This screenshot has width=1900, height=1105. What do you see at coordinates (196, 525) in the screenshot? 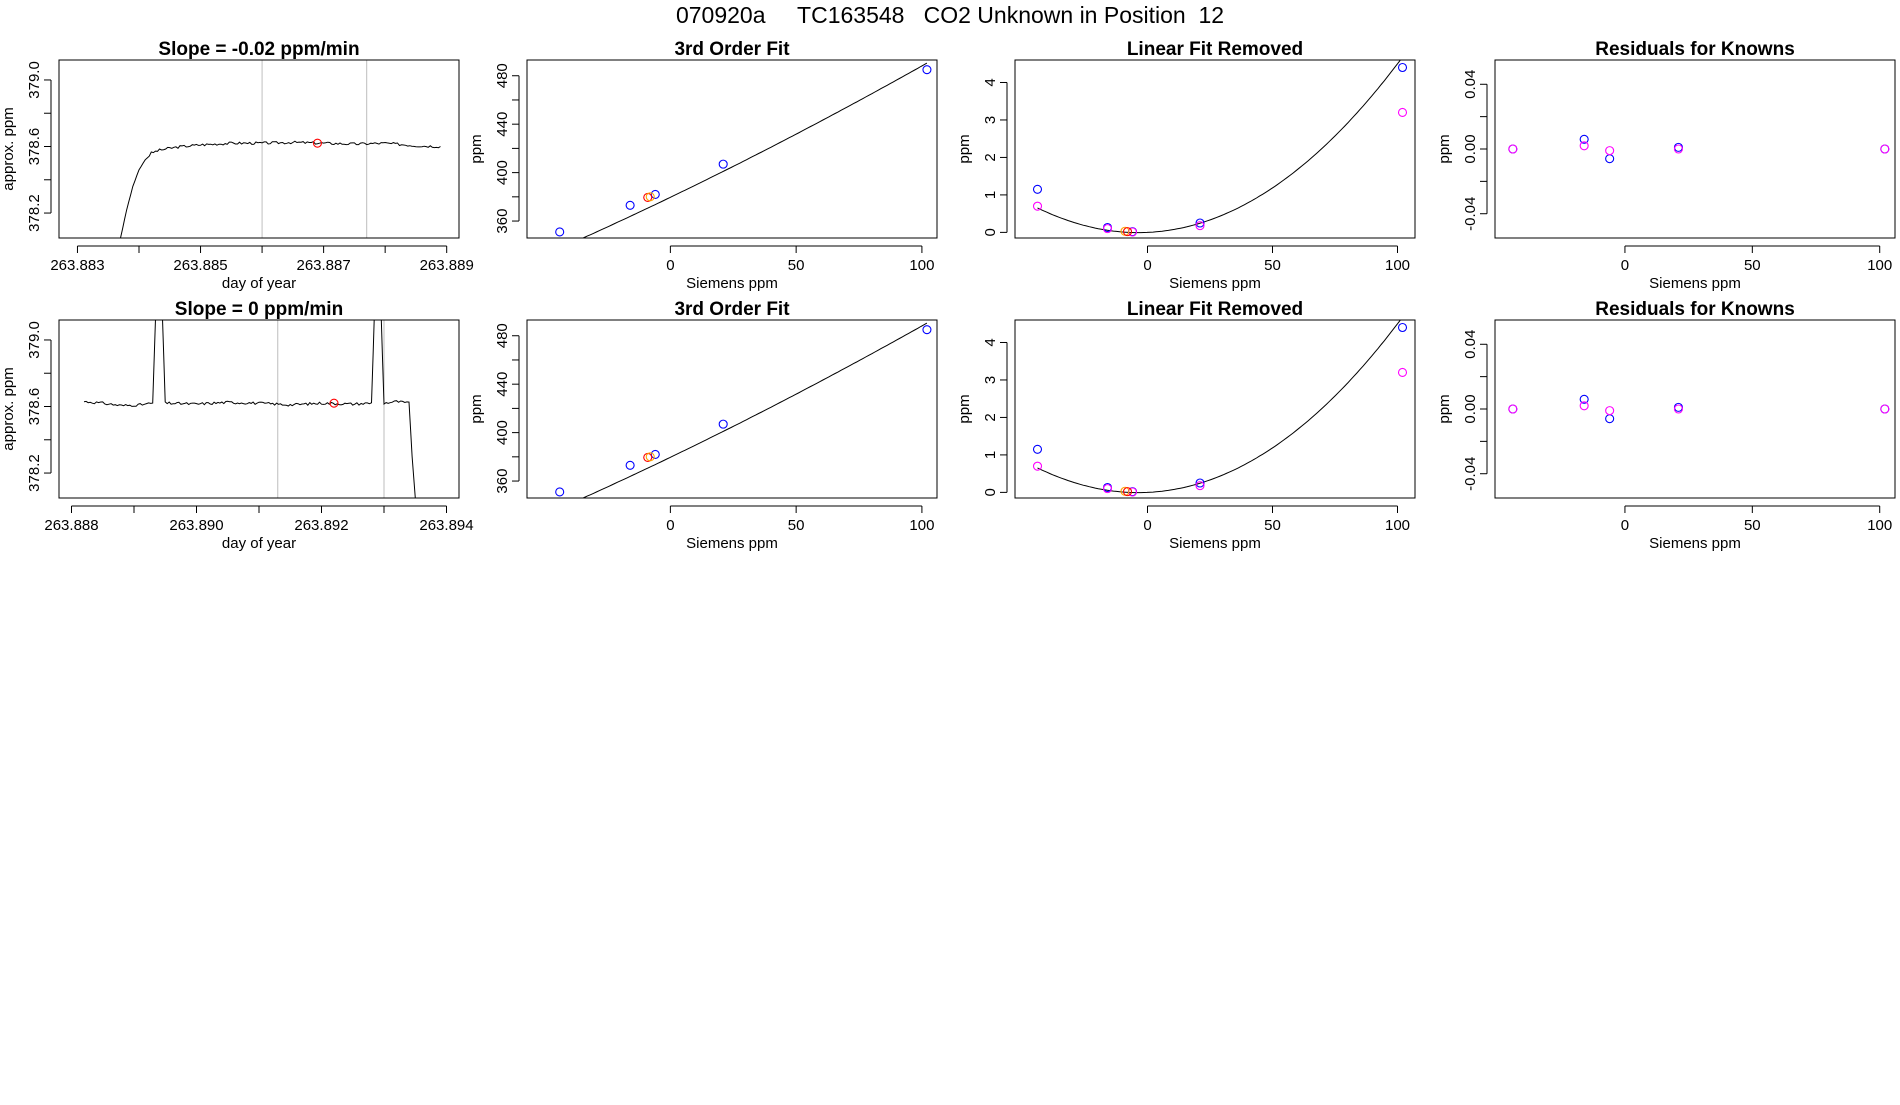
I see `x-tick-label: 263.890` at bounding box center [196, 525].